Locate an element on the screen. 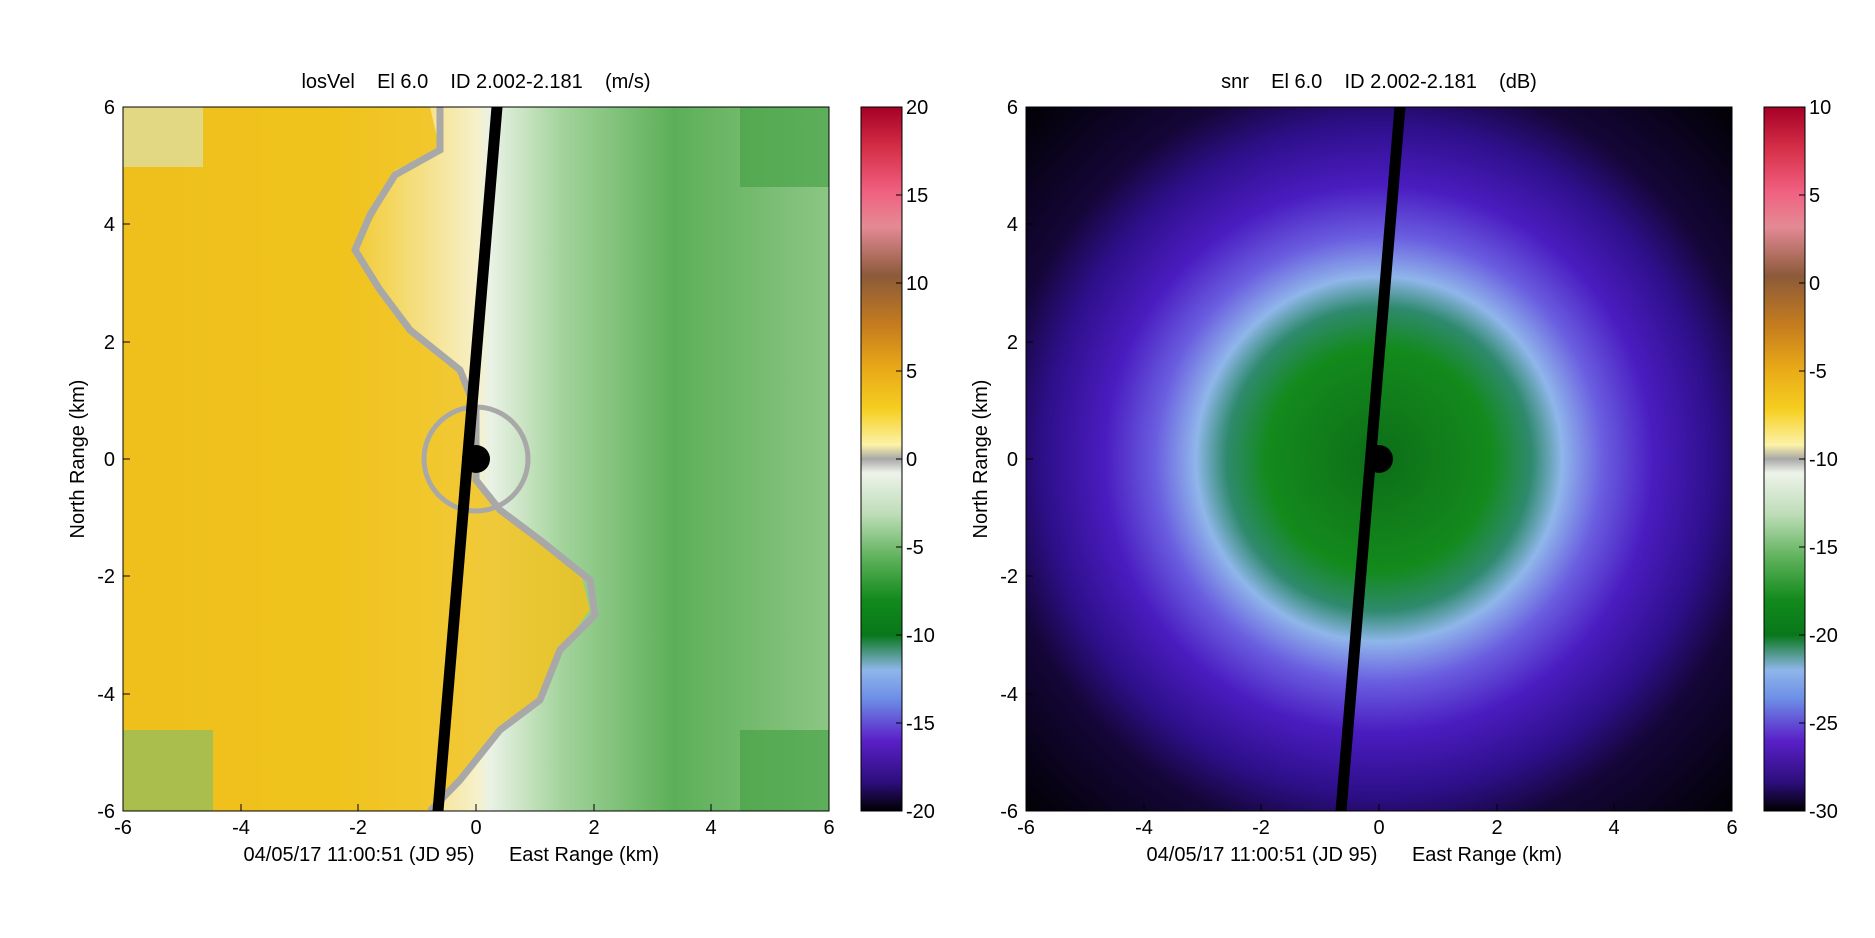  losvel-ytick-label: -4 is located at coordinates (106, 695).